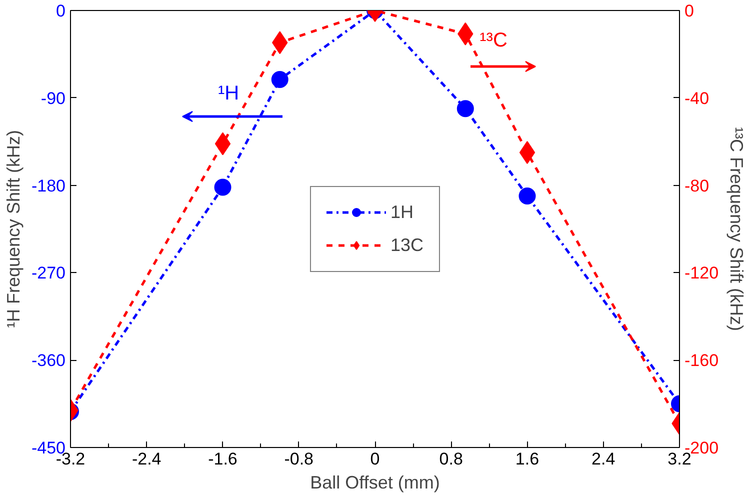  I want to click on x-tick-label: -1.6, so click(223, 459).